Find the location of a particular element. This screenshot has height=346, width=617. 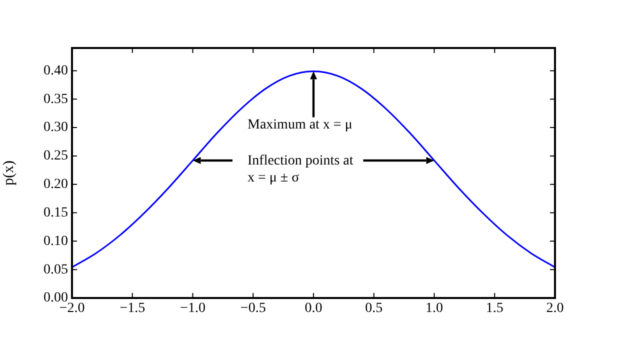

y-axis-title: p(x) is located at coordinates (8, 173).